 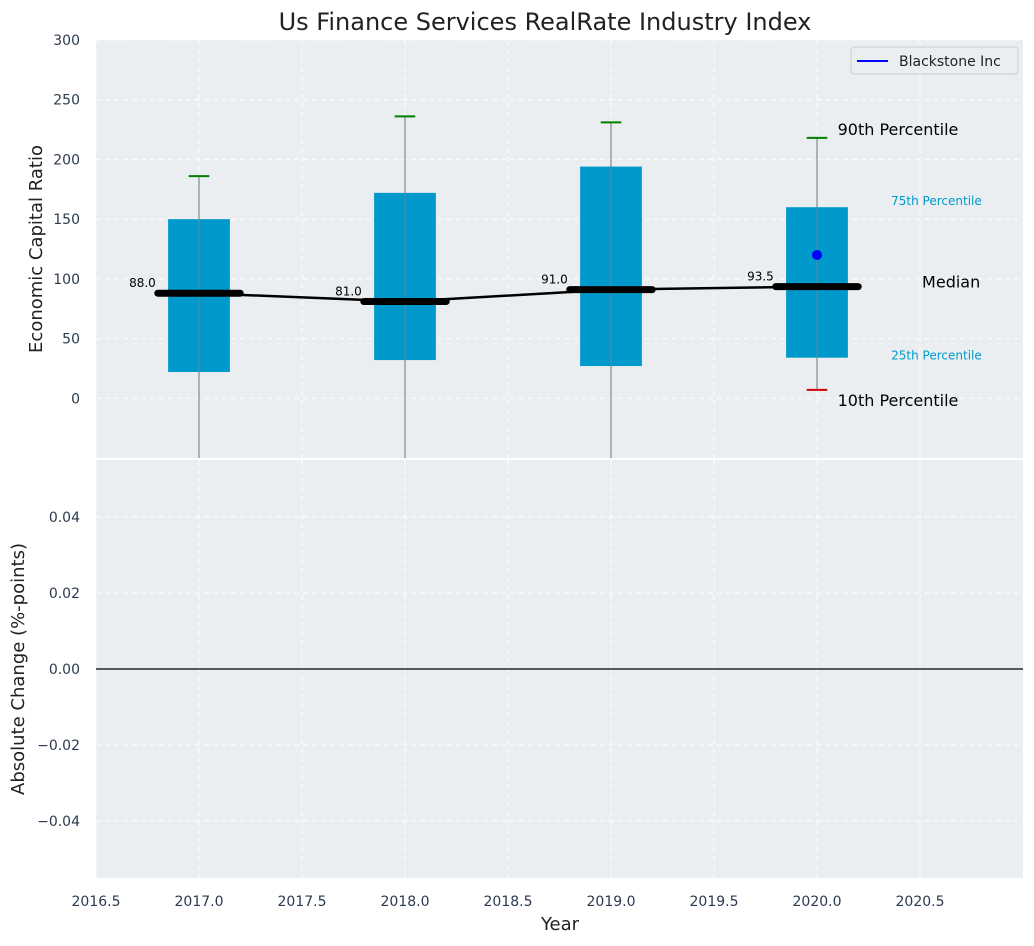 I want to click on x-axis-label: Year, so click(x=560, y=924).